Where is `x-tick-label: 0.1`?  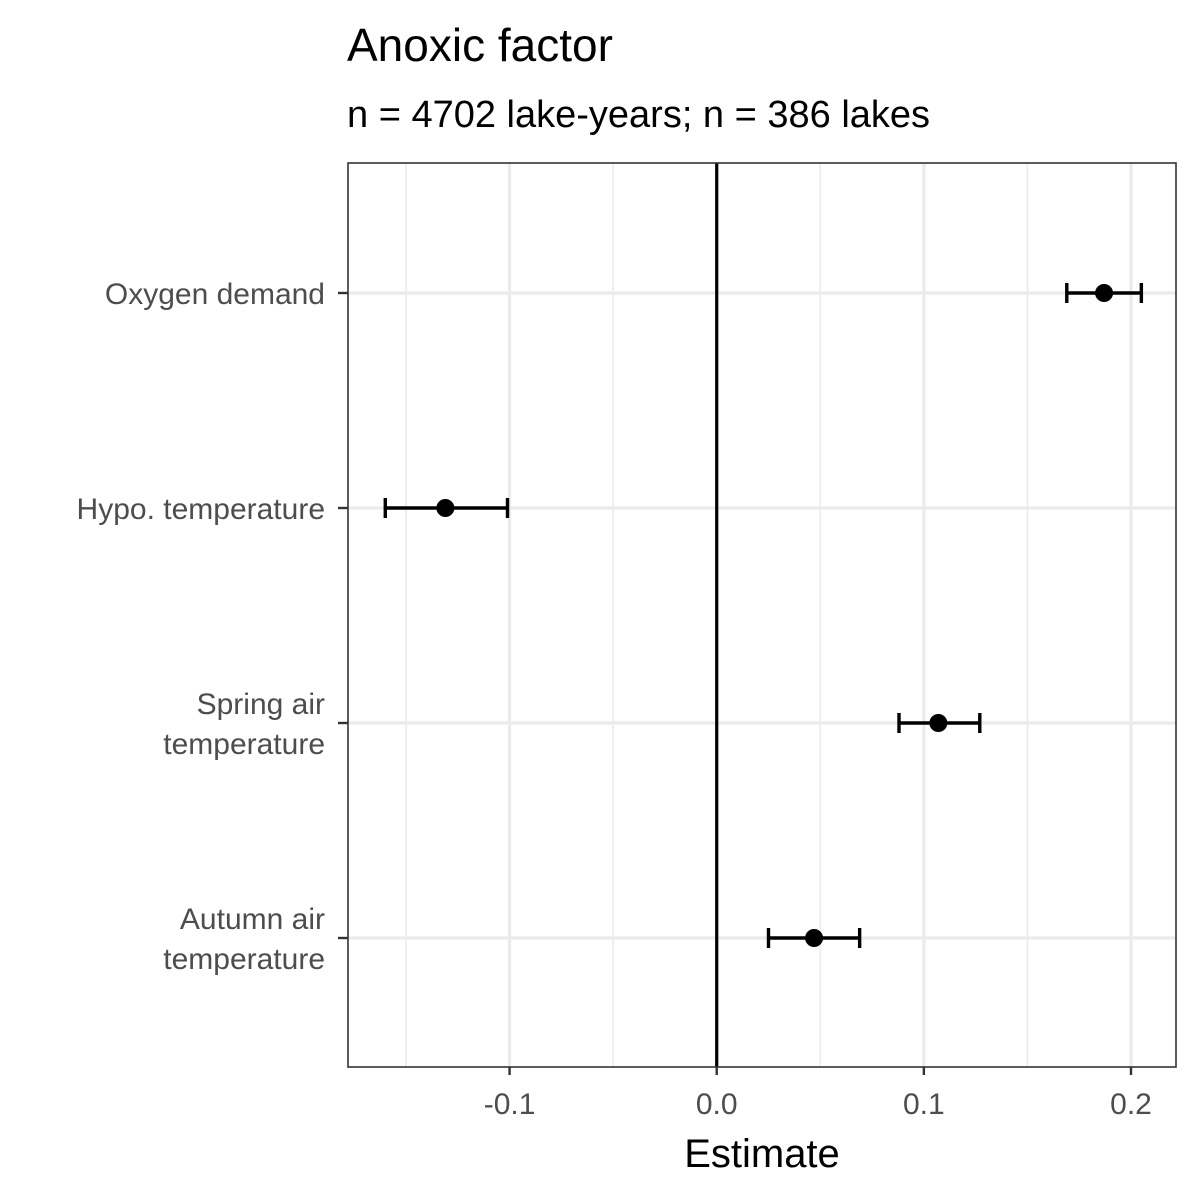 x-tick-label: 0.1 is located at coordinates (924, 1104).